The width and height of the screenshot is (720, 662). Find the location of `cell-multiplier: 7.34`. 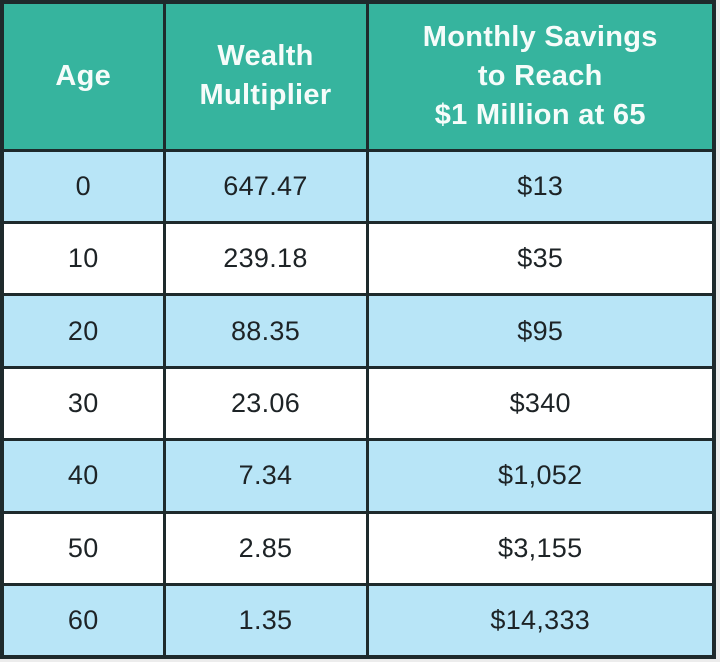

cell-multiplier: 7.34 is located at coordinates (265, 476).